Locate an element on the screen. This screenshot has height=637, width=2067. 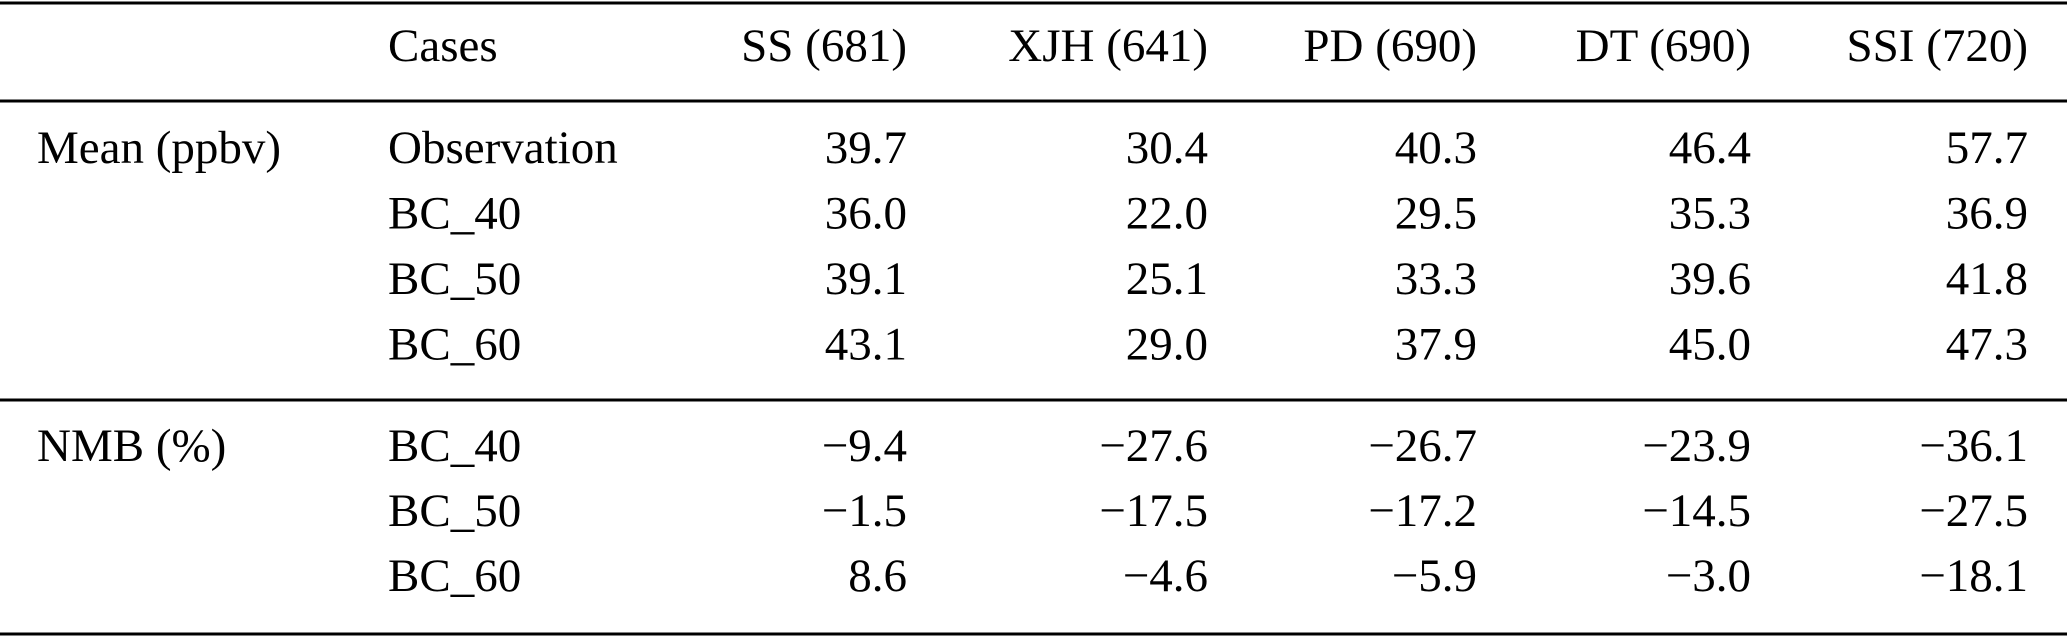
cell-value: 8.6 is located at coordinates (877, 576).